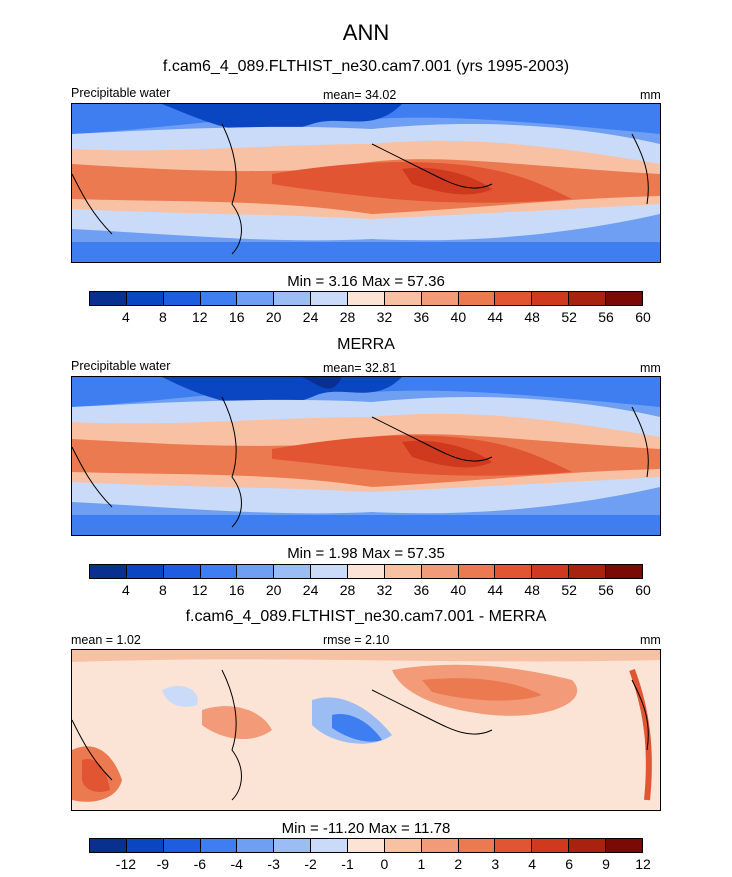 Image resolution: width=732 pixels, height=877 pixels. I want to click on panel-3-minmax: Min = -11.20 Max = 11.78, so click(366, 828).